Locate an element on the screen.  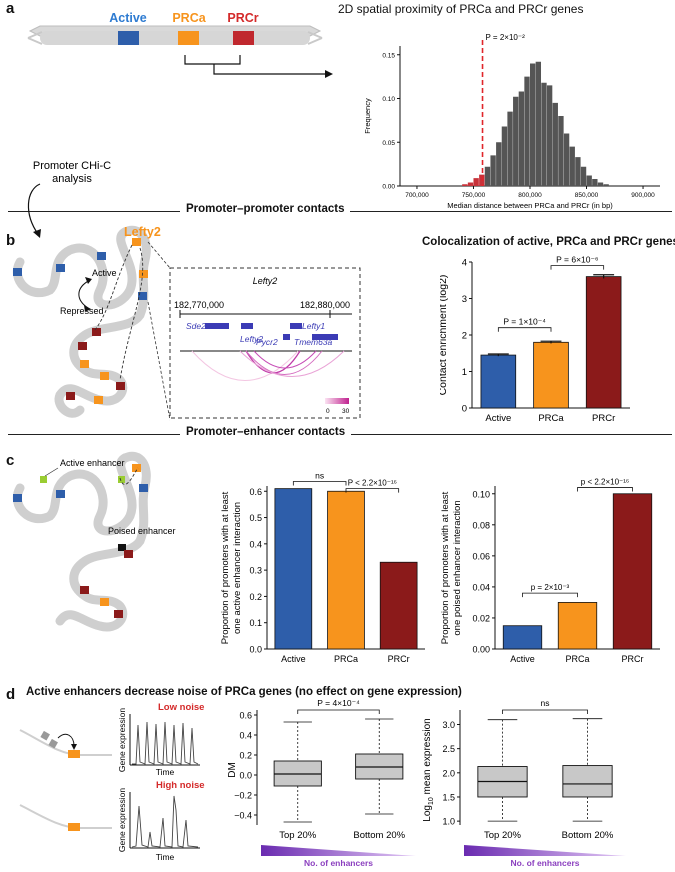
bar-ytick-label: 0.6 is located at coordinates (255, 492).